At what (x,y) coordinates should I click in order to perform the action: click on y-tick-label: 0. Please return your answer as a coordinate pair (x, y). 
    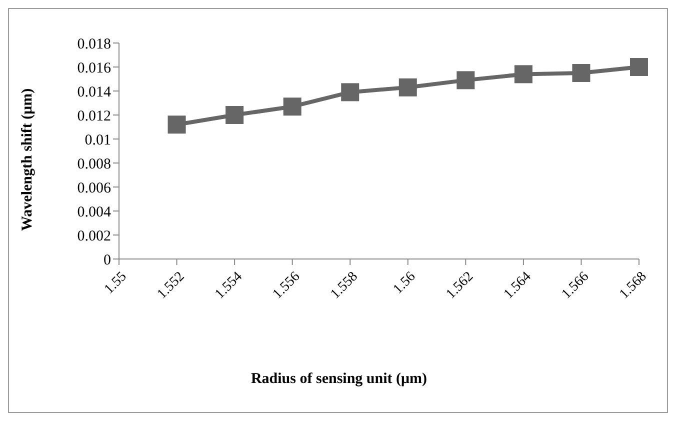
    Looking at the image, I should click on (107, 260).